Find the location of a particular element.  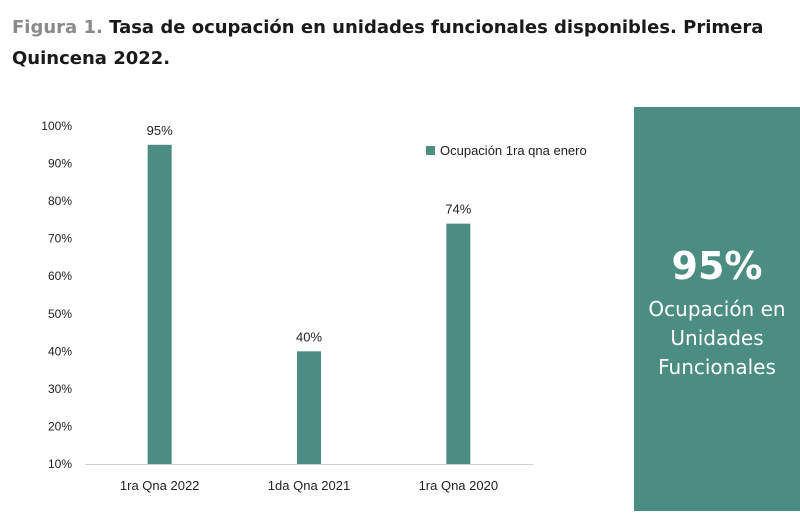

y-tick-label: 20% is located at coordinates (60, 426).